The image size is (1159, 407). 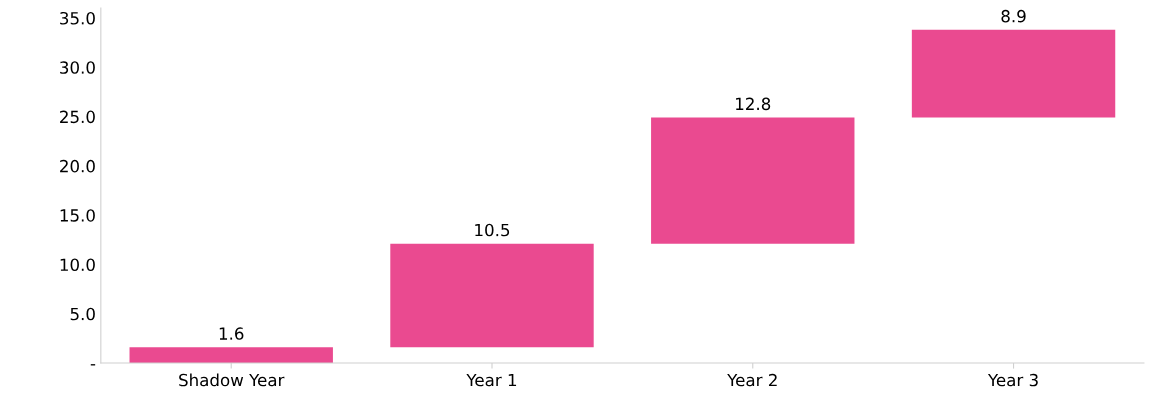 What do you see at coordinates (77, 265) in the screenshot?
I see `y-tick-label: 10.0` at bounding box center [77, 265].